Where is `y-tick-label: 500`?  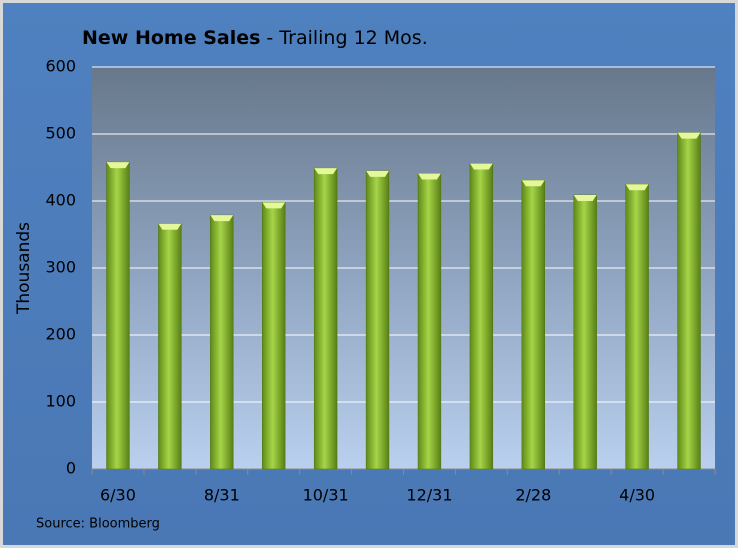 y-tick-label: 500 is located at coordinates (60, 133).